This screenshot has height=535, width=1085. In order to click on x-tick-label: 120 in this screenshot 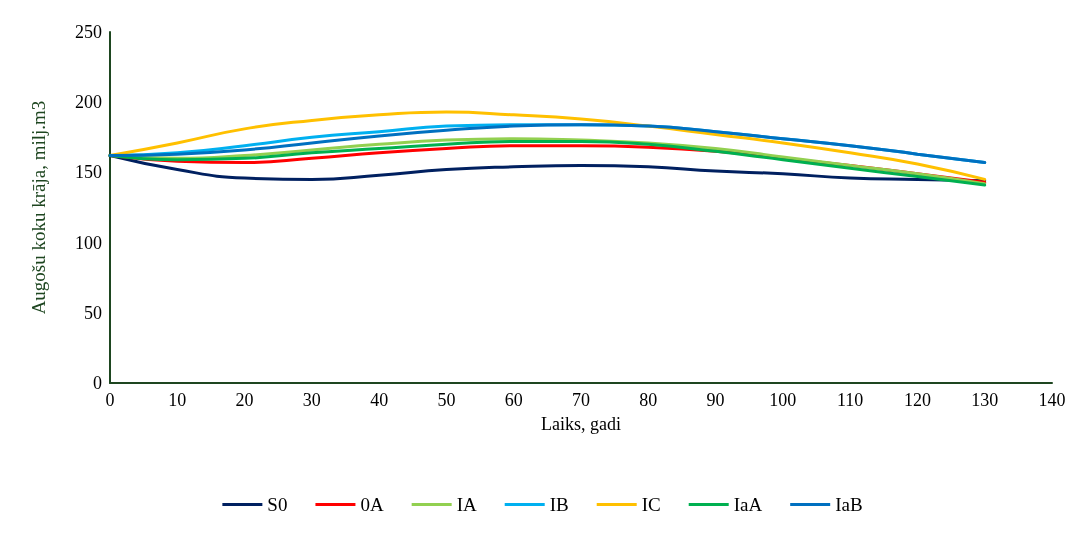, I will do `click(917, 400)`.